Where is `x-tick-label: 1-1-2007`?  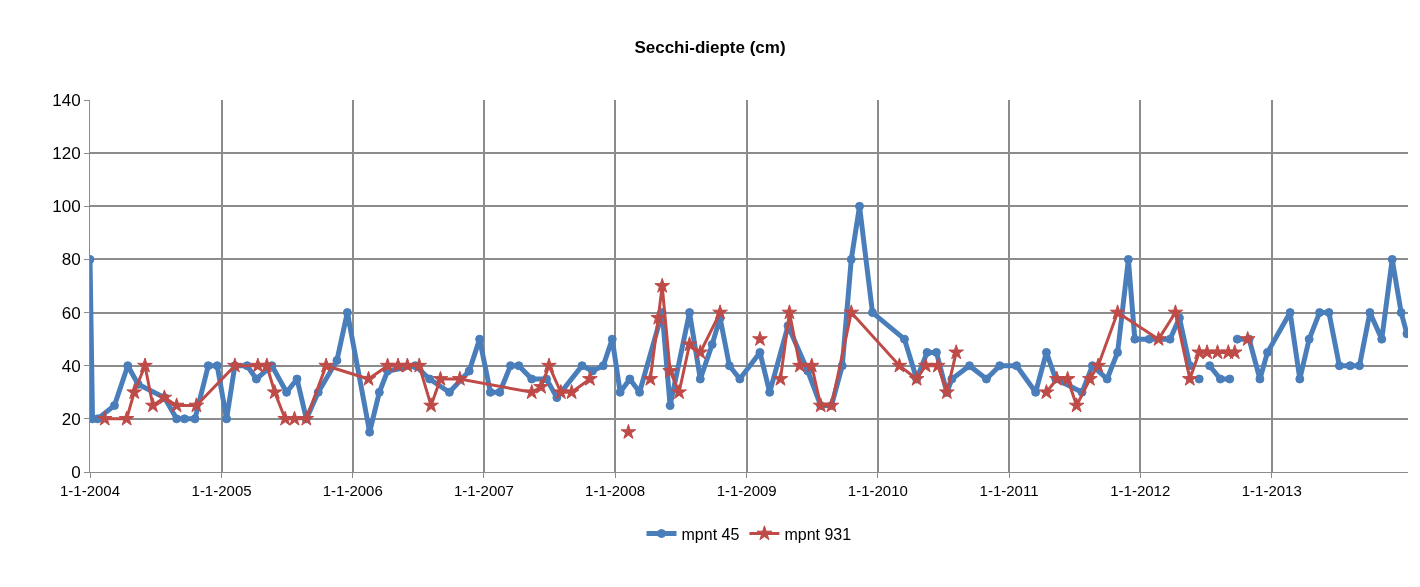 x-tick-label: 1-1-2007 is located at coordinates (483, 490).